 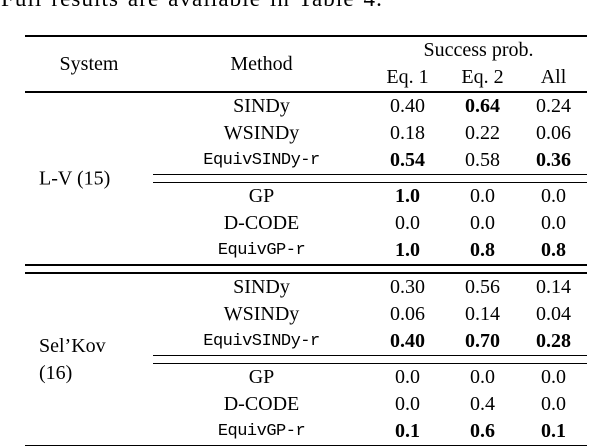 What do you see at coordinates (482, 160) in the screenshot?
I see `value-cell: 0.58` at bounding box center [482, 160].